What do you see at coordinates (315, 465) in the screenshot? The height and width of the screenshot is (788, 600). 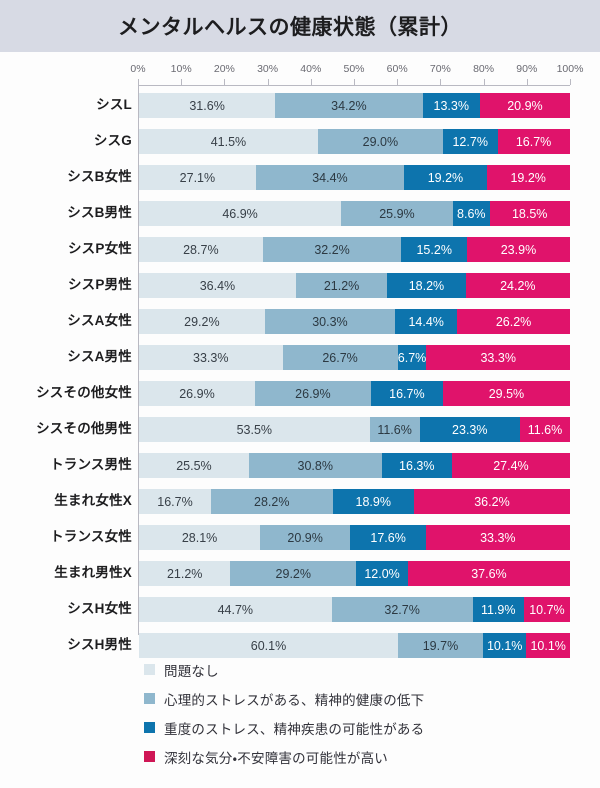 I see `bar-value-label: 30.8%` at bounding box center [315, 465].